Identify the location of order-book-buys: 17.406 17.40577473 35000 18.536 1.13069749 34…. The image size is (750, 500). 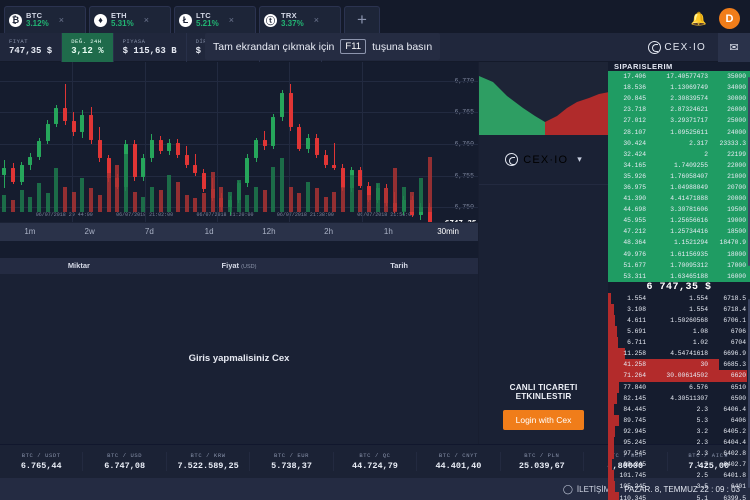
(679, 176).